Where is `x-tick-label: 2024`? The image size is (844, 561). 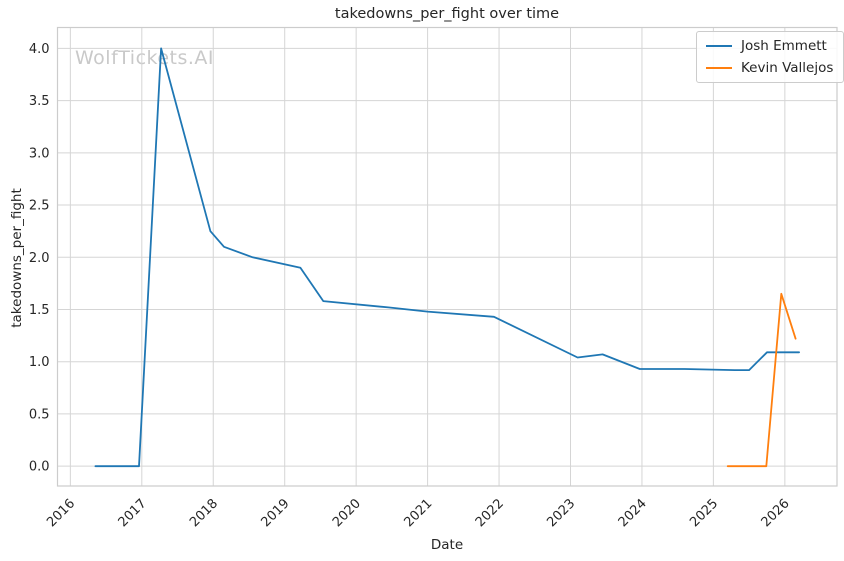 x-tick-label: 2024 is located at coordinates (633, 513).